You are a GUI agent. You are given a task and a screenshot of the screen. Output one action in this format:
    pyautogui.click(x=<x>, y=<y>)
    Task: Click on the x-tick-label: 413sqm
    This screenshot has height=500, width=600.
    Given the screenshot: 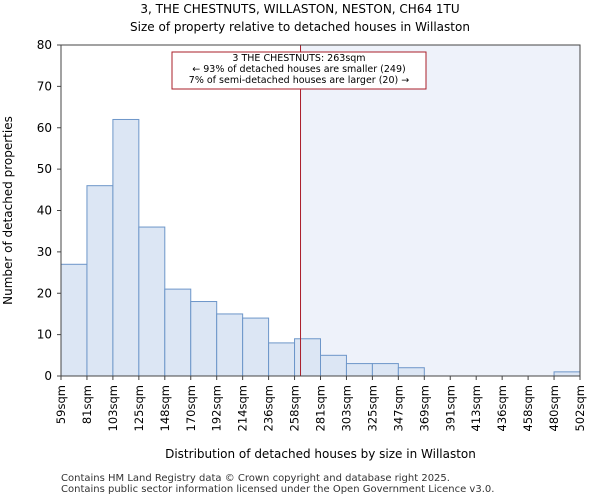 What is the action you would take?
    pyautogui.click(x=476, y=408)
    